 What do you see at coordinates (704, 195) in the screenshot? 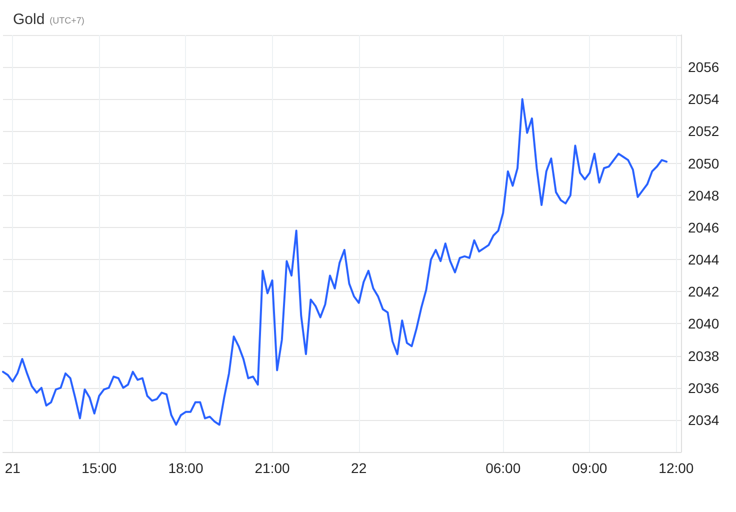
I see `y-tick-label: 2048` at bounding box center [704, 195].